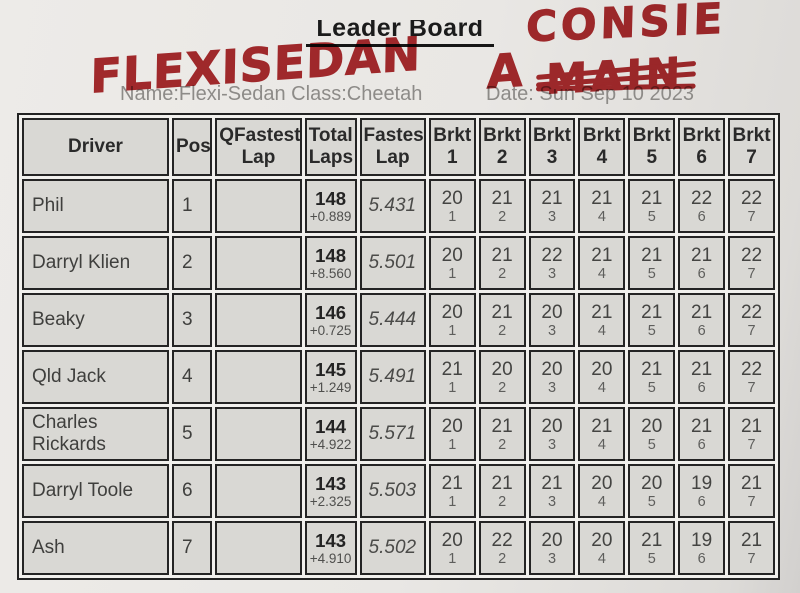 This screenshot has width=800, height=593. I want to click on total-laps-cell: 146 +0.725, so click(330, 320).